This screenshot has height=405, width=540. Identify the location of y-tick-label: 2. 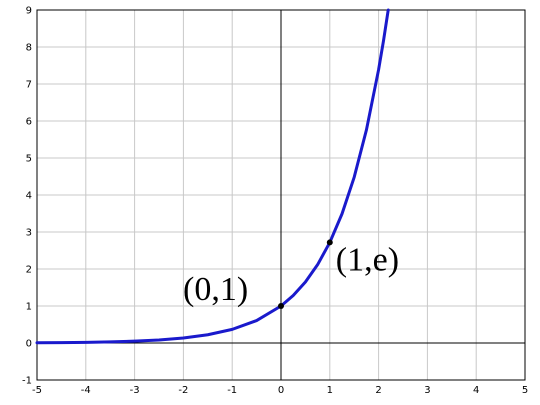
(29, 270).